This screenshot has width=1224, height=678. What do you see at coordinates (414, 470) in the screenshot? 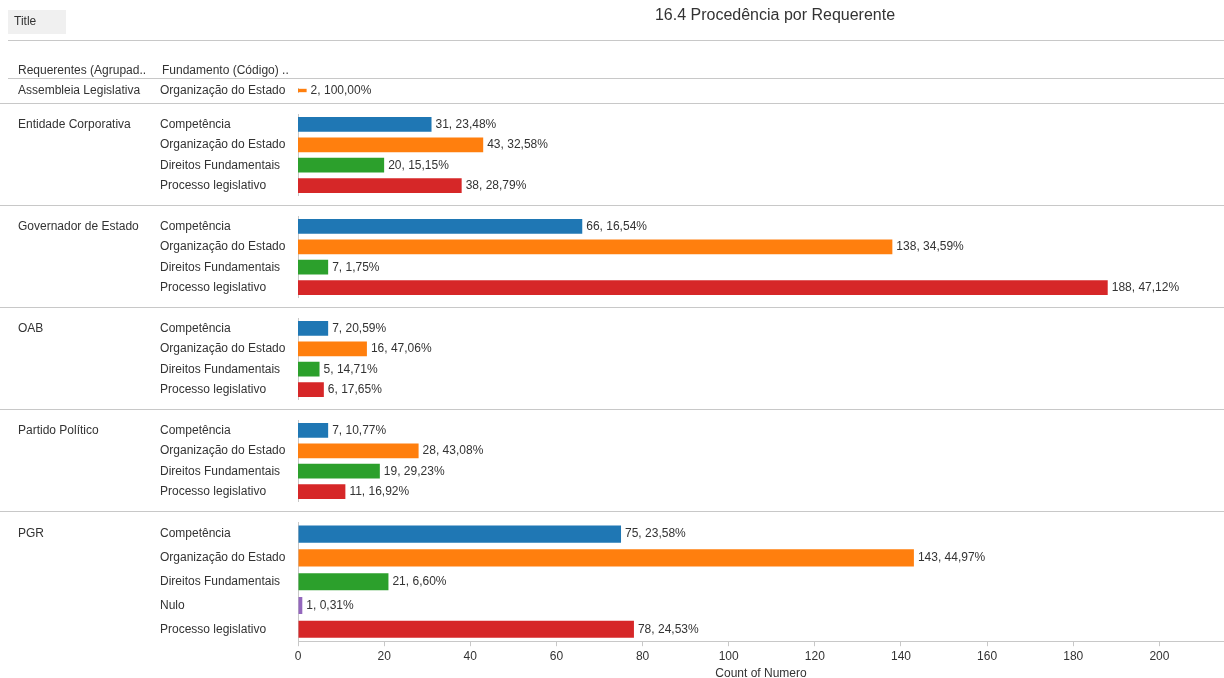
I see `data-label: 19, 29,23%` at bounding box center [414, 470].